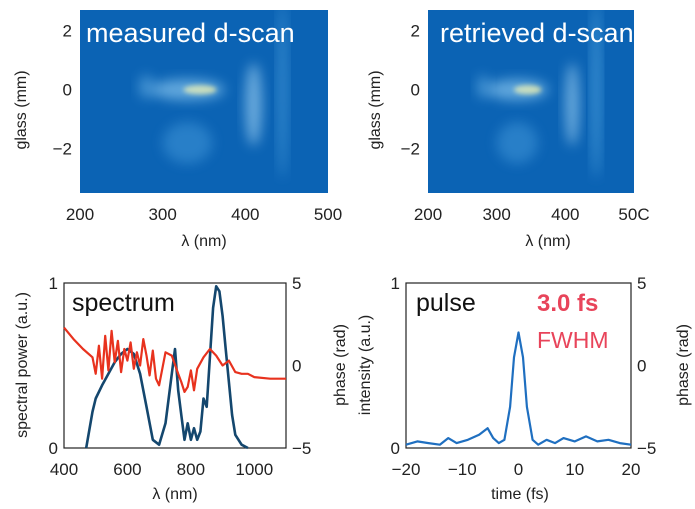  What do you see at coordinates (567, 303) in the screenshot?
I see `pulse-fwhm-value: 3.0 fs` at bounding box center [567, 303].